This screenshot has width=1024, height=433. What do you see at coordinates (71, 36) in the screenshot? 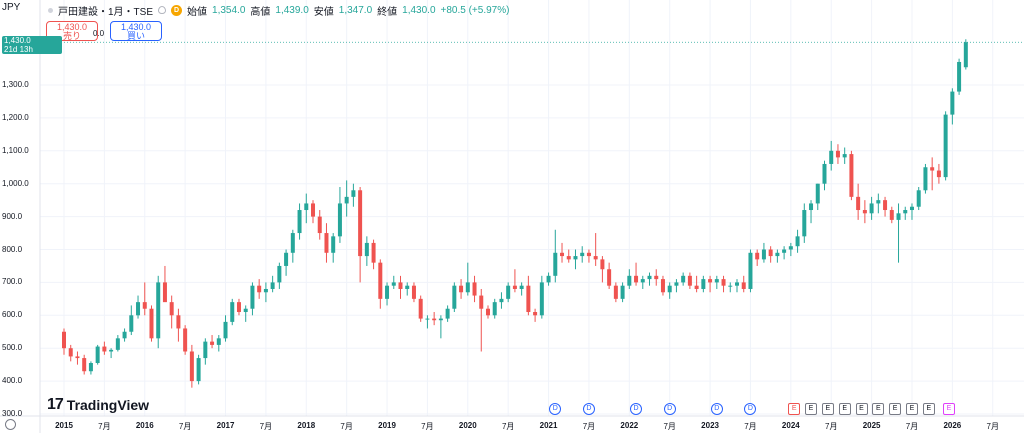
I see `sell-label: 売り` at bounding box center [71, 36].